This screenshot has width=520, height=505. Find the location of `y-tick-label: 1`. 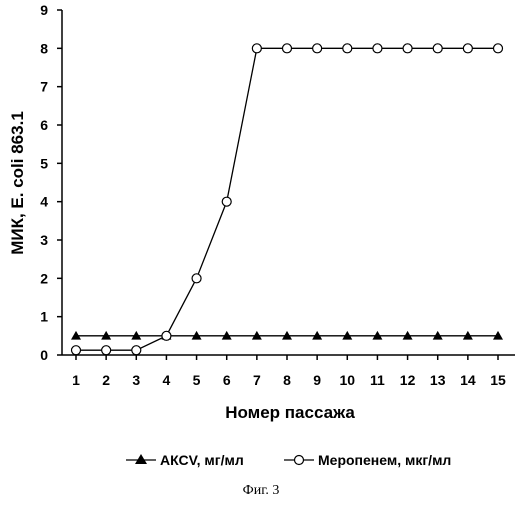

y-tick-label: 1 is located at coordinates (44, 317).